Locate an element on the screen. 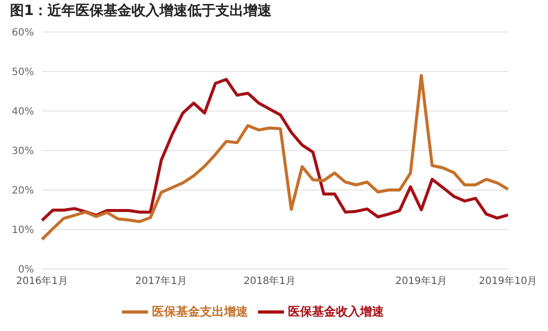 The image size is (548, 331). y-tick-label: 40% is located at coordinates (23, 112).